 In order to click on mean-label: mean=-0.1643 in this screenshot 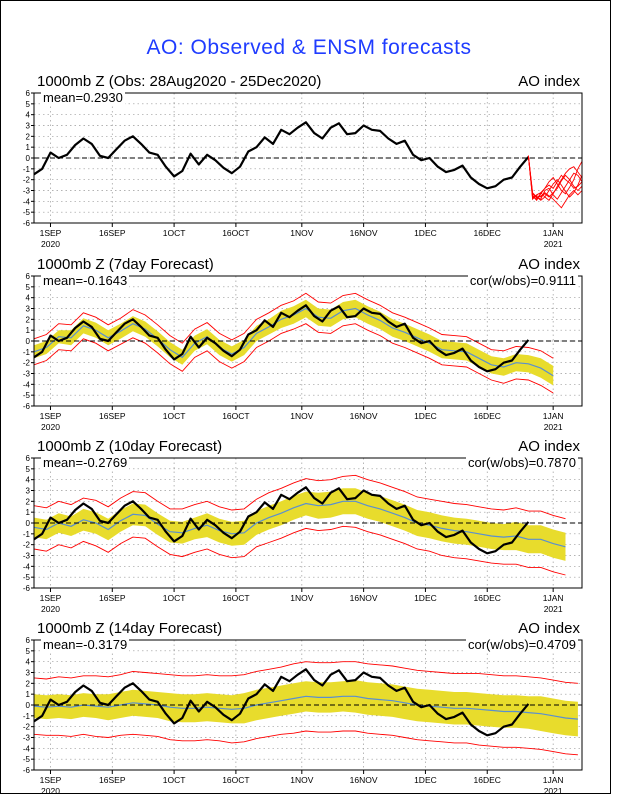, I will do `click(85, 280)`.